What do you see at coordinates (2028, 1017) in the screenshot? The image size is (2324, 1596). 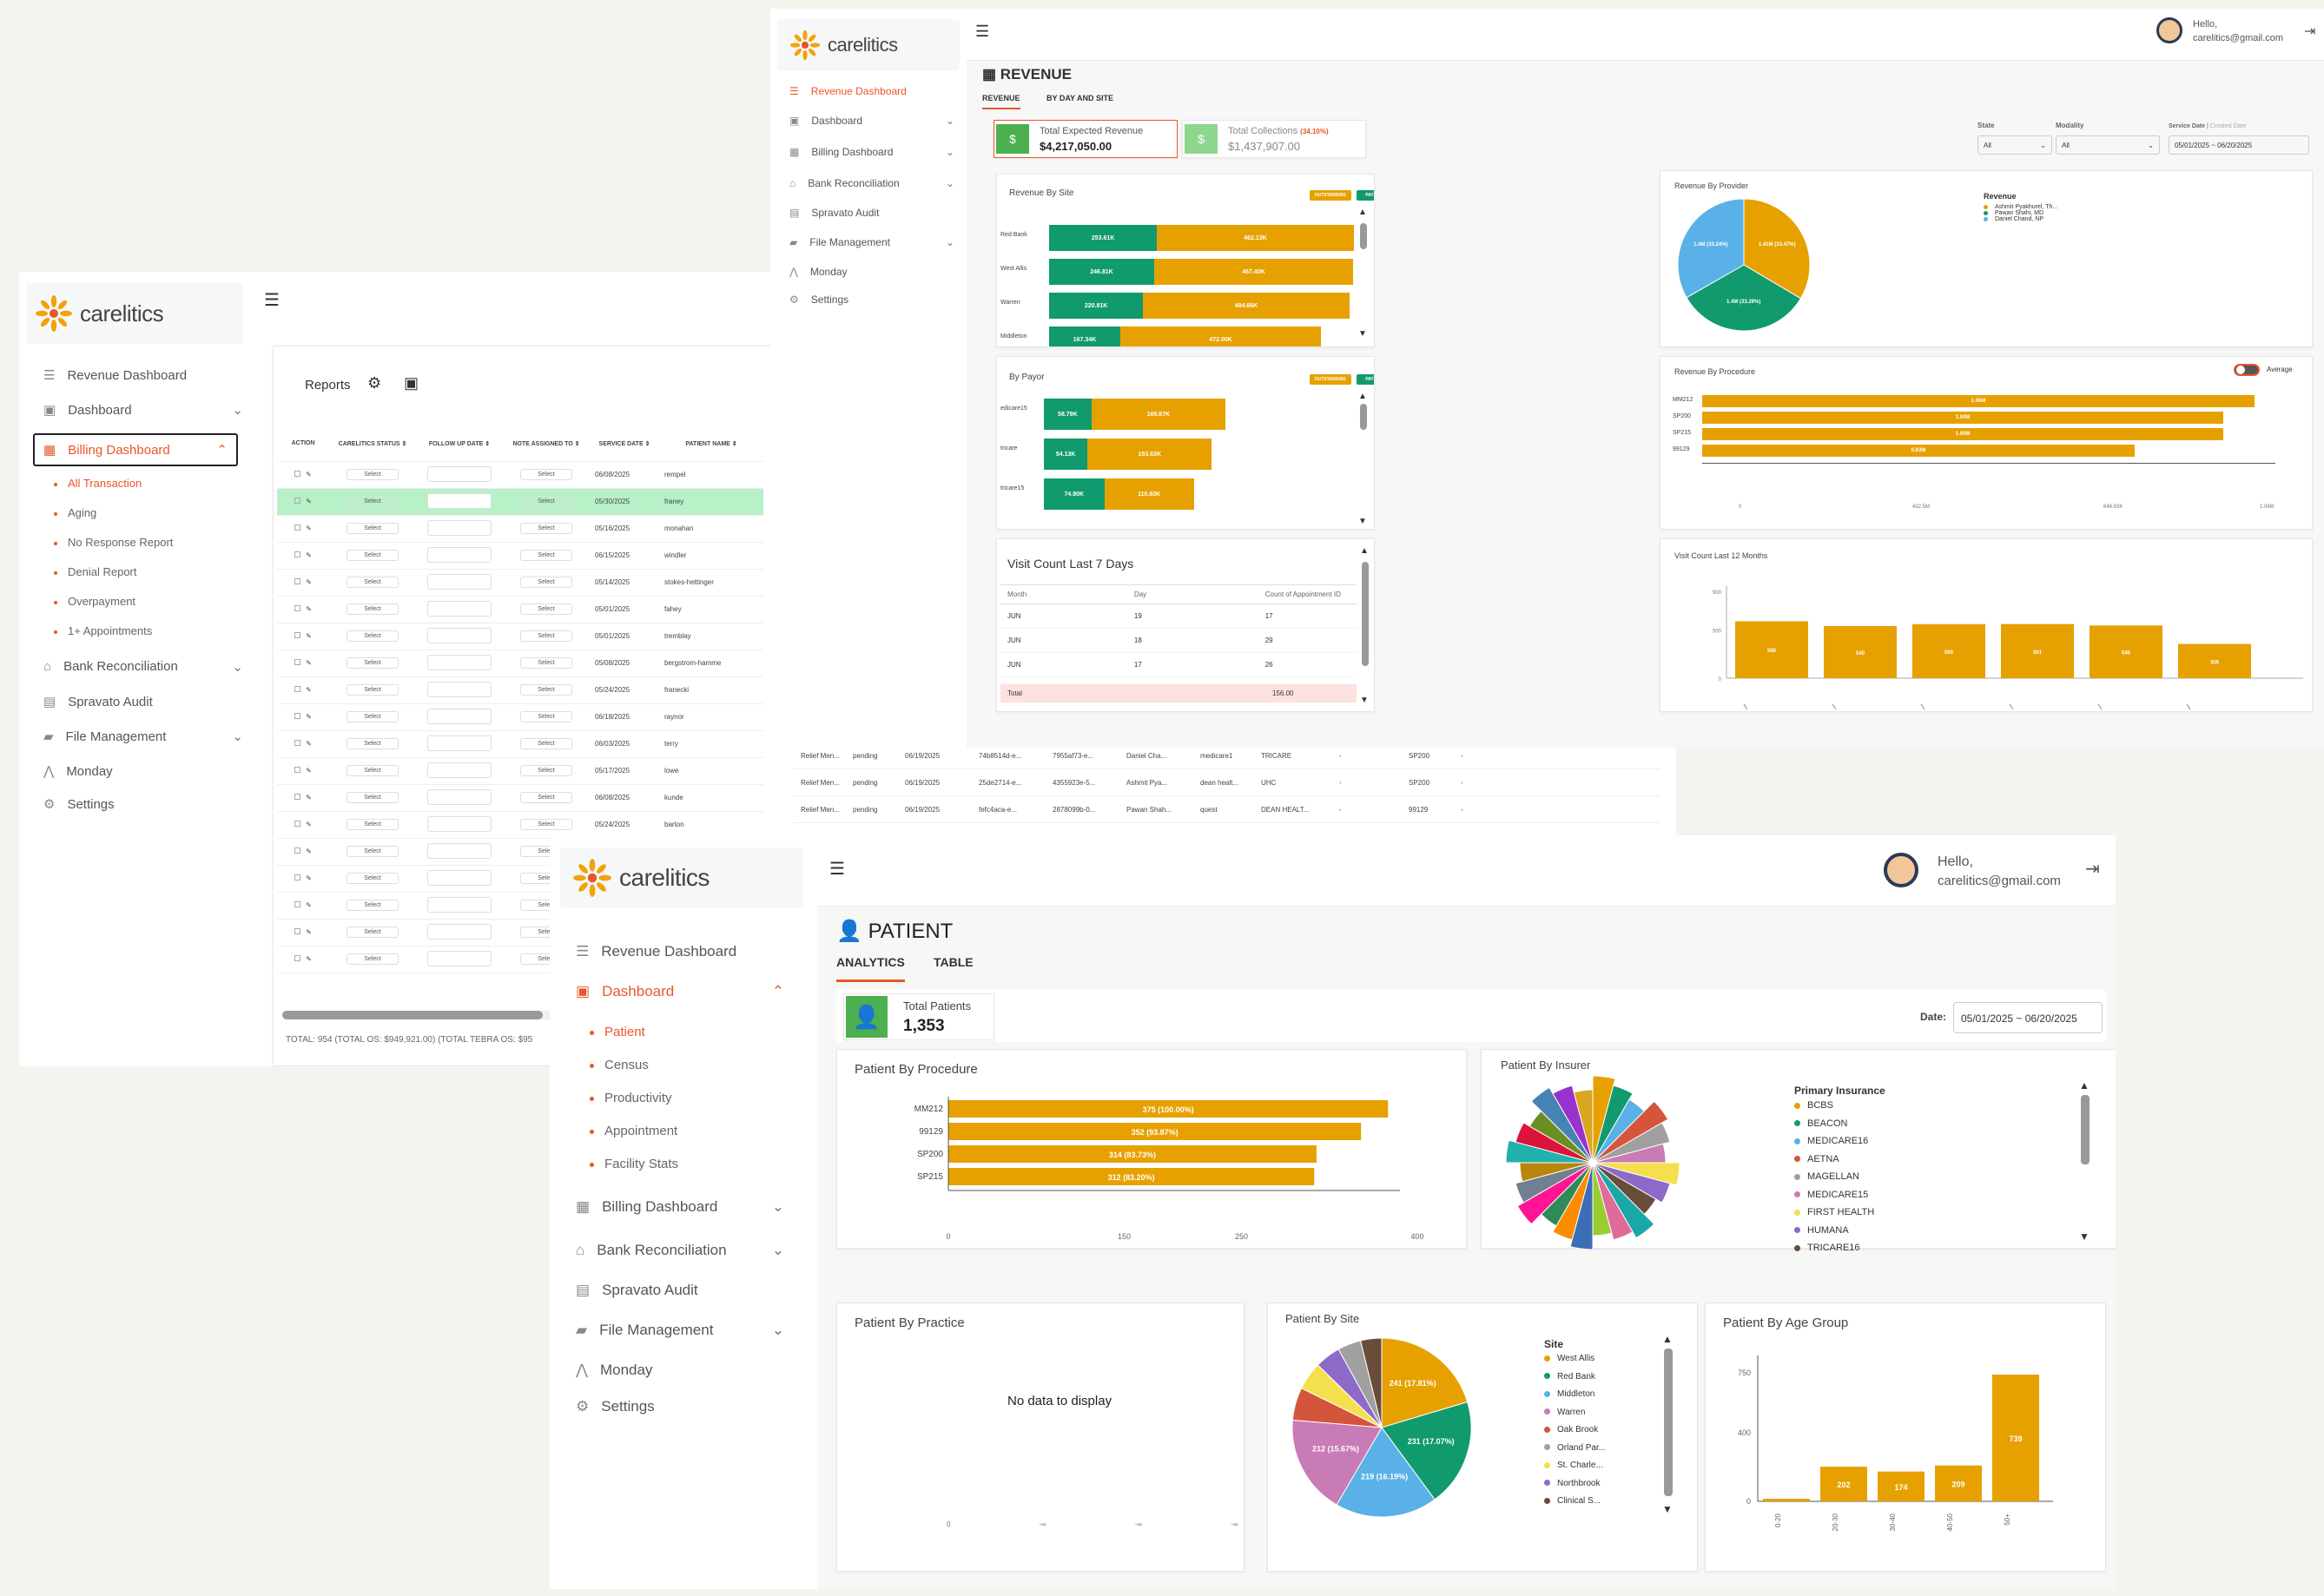 I see `date-range-input: 05/01/2025 ~ 06/20/2025` at bounding box center [2028, 1017].